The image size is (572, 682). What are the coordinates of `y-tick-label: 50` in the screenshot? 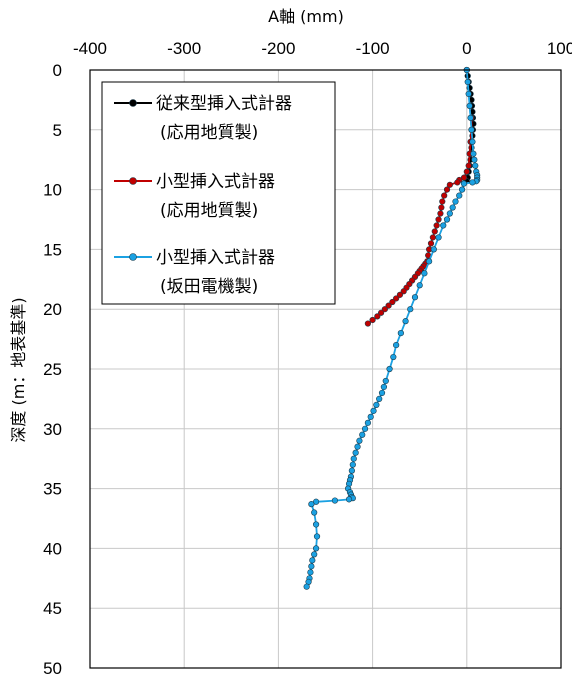 It's located at (52, 668).